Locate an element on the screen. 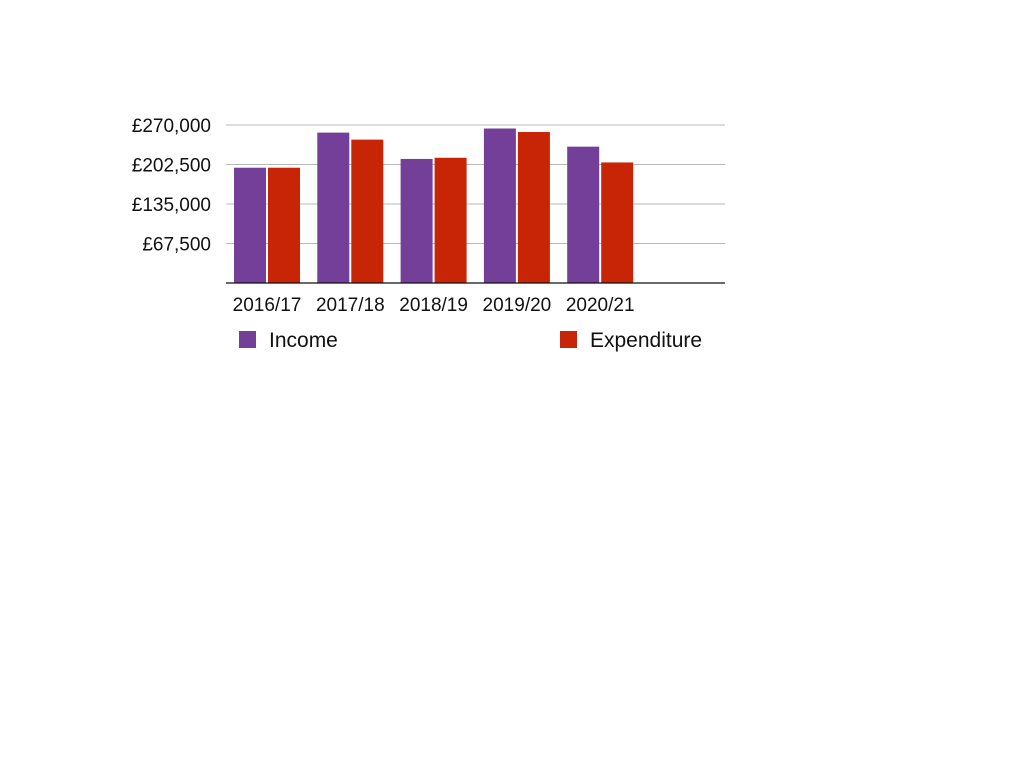 This screenshot has width=1024, height=768. gridlines is located at coordinates (475, 184).